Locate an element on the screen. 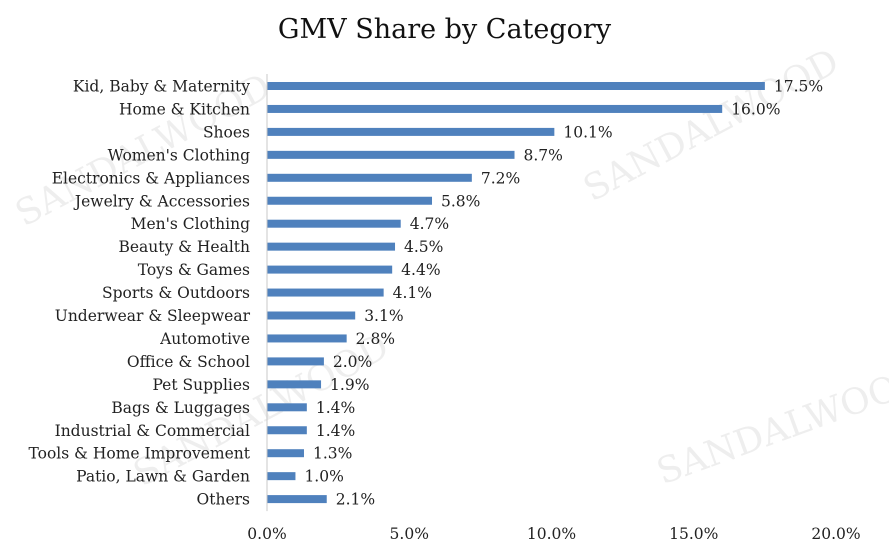 The height and width of the screenshot is (557, 889). data-label: 7.2% is located at coordinates (500, 178).